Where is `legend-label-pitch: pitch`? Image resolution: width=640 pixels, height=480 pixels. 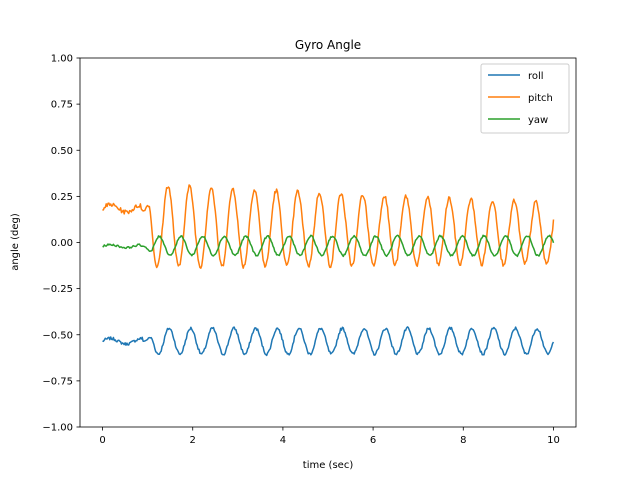
legend-label-pitch: pitch is located at coordinates (540, 98).